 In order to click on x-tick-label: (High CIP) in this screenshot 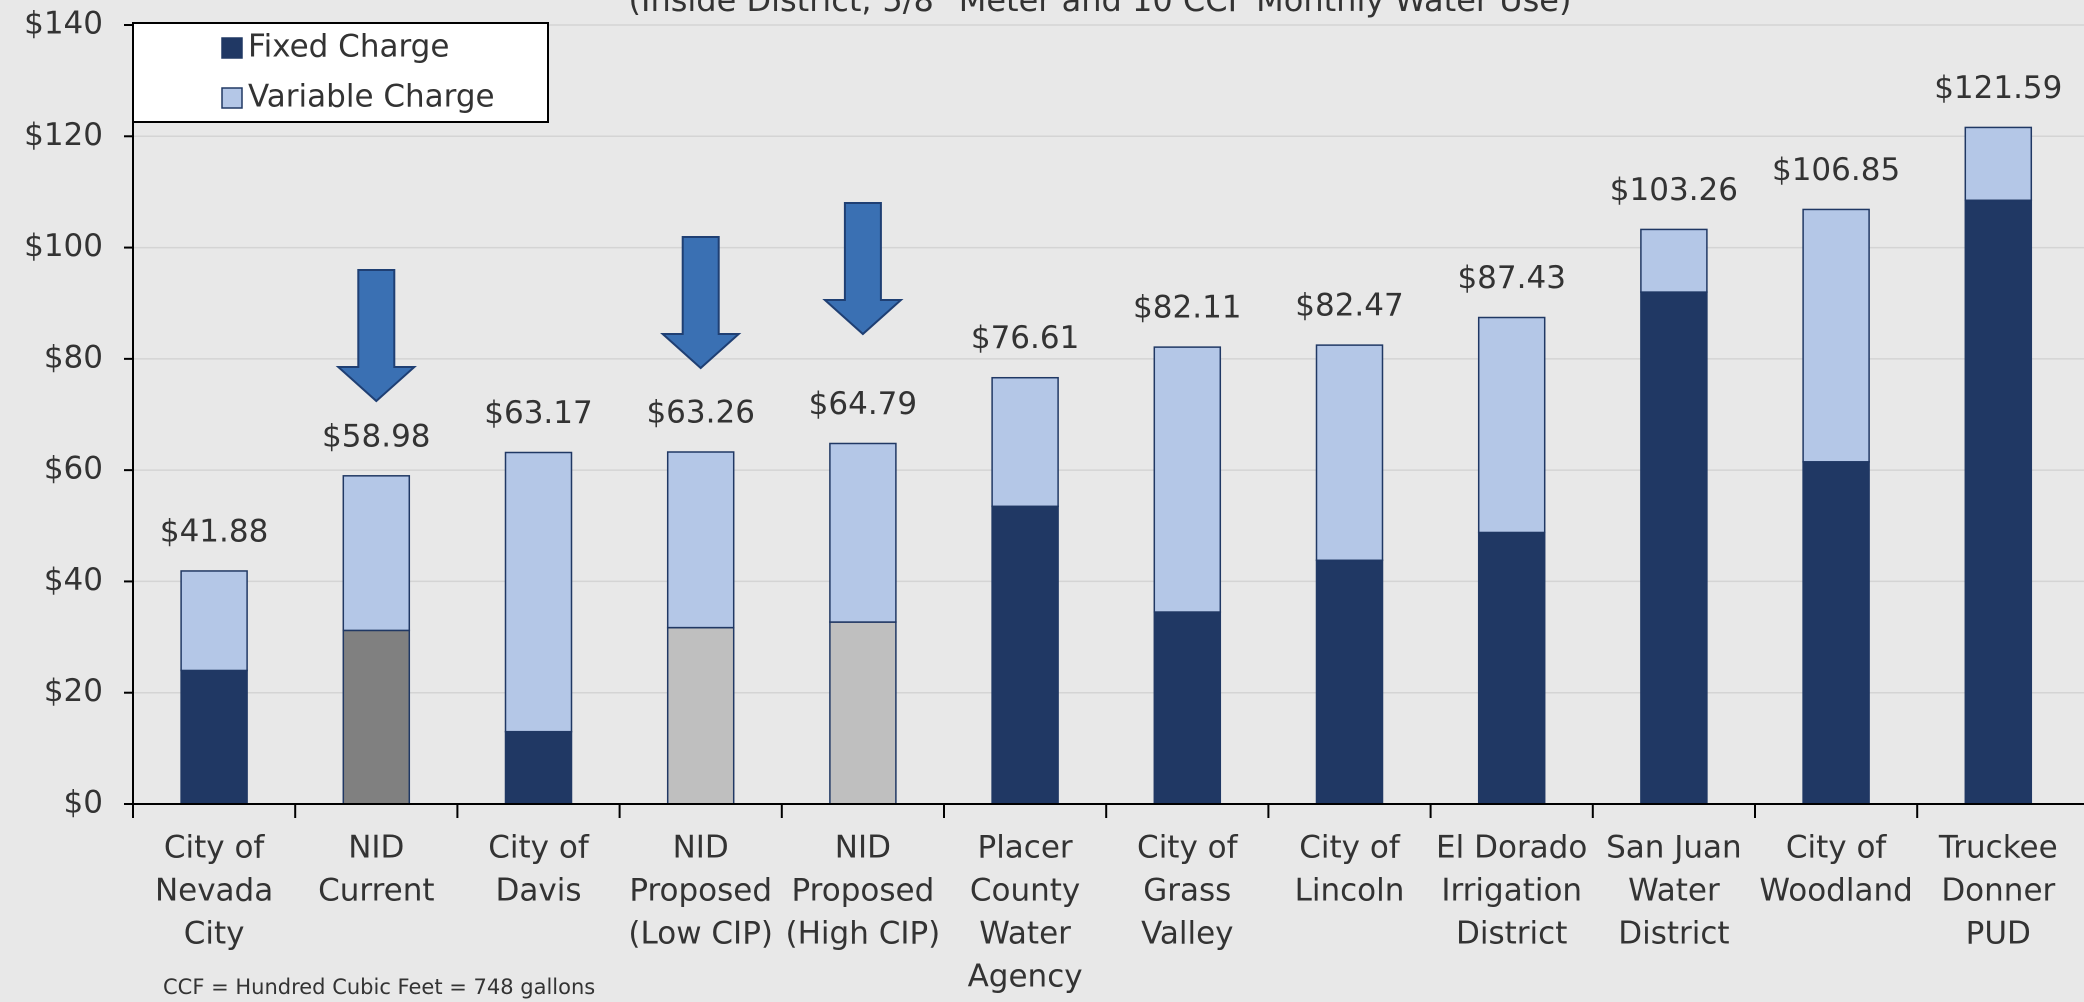, I will do `click(863, 934)`.